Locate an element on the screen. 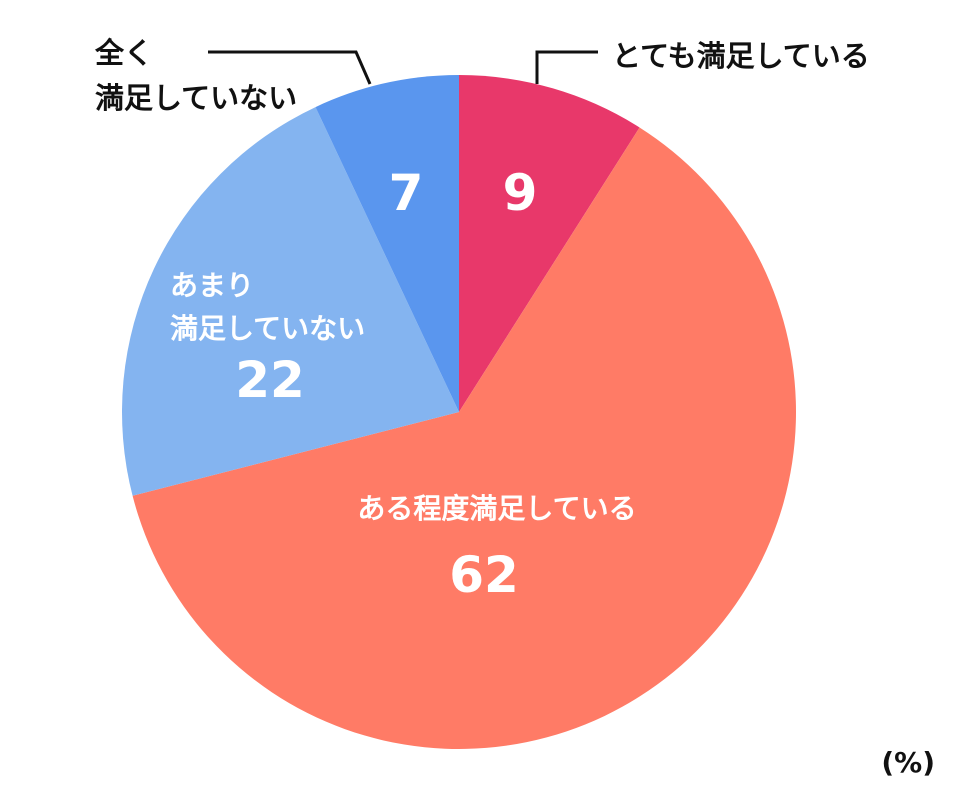  slice-name-not-very-satisfied-line2: 満足していない is located at coordinates (267, 328).